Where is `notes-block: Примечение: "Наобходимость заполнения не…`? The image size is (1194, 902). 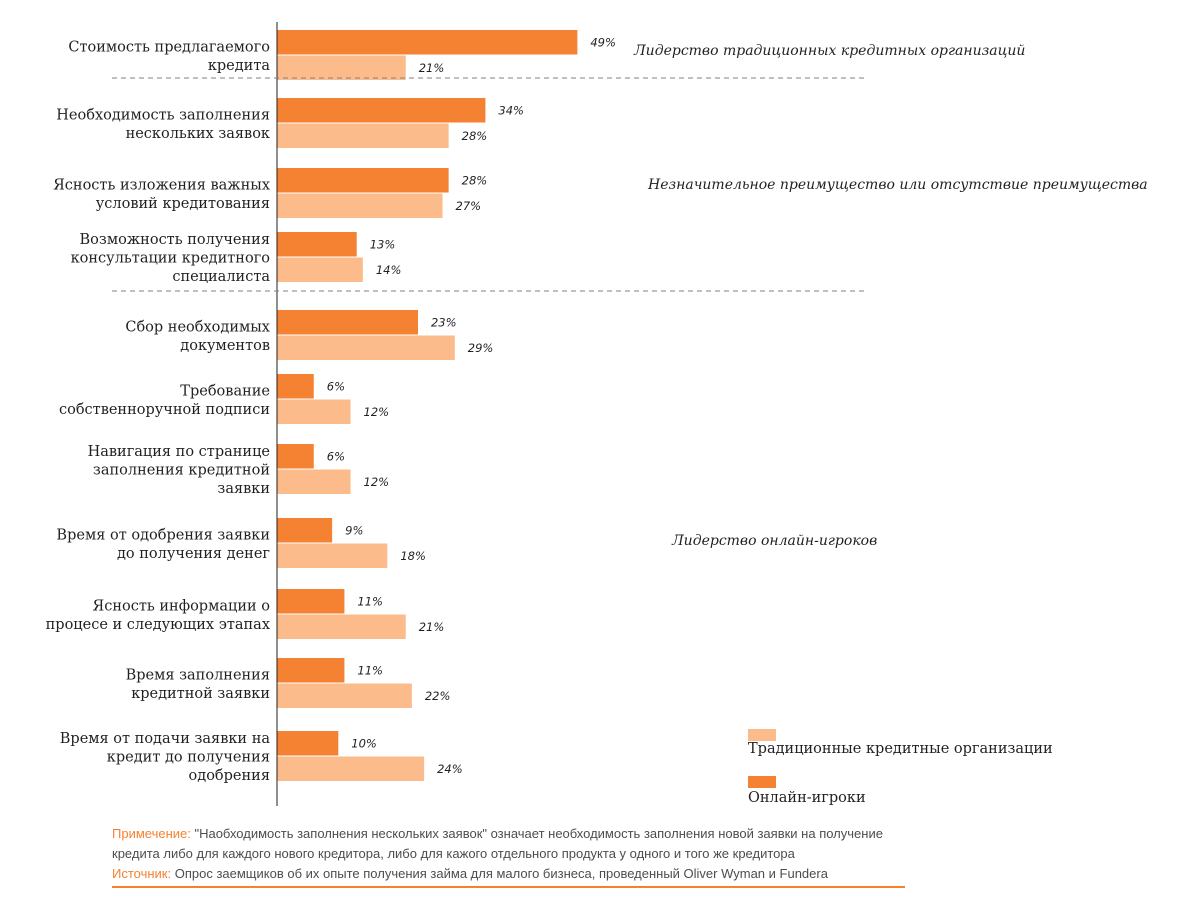
notes-block: Примечение: "Наобходимость заполнения не… is located at coordinates (512, 854).